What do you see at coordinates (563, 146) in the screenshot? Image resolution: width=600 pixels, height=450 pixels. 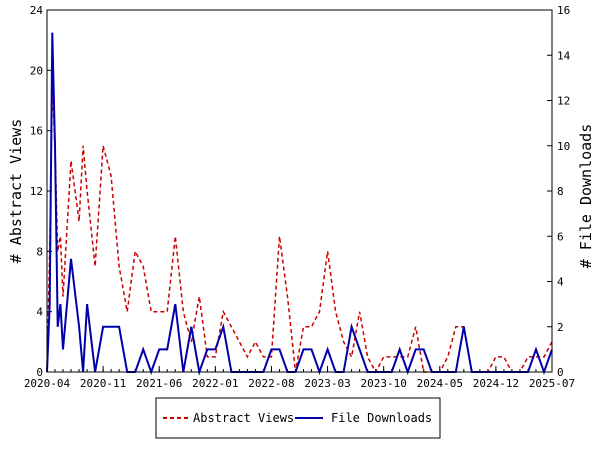 I see `y-right-tick-label: 10` at bounding box center [563, 146].